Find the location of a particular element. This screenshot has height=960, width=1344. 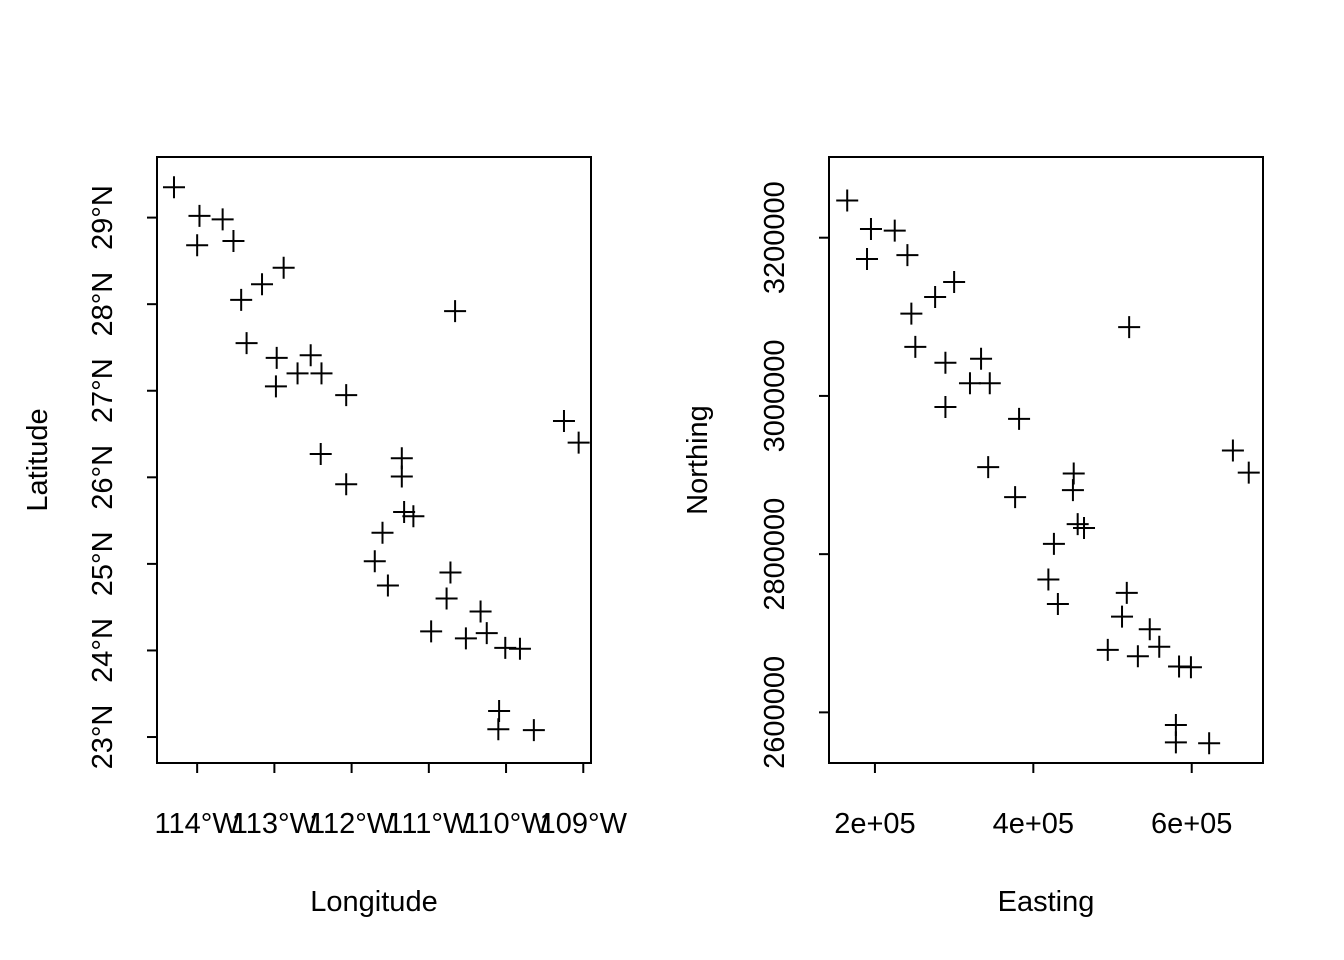

x-tick-label: 110°W is located at coordinates (506, 824).